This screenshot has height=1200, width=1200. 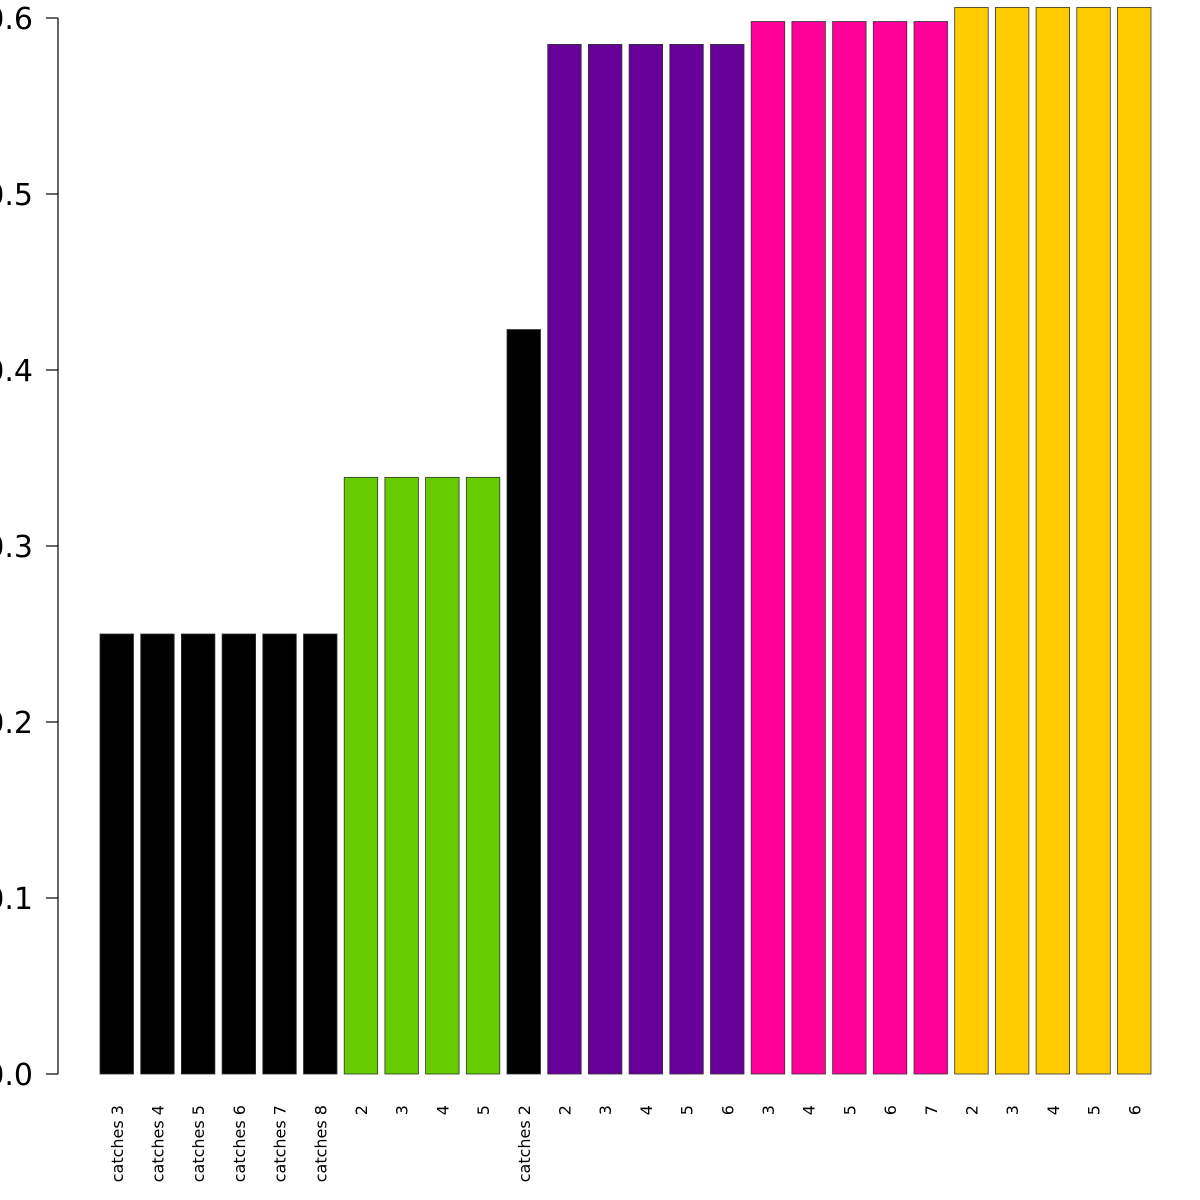 What do you see at coordinates (16, 371) in the screenshot?
I see `y-tick-label: 0.4` at bounding box center [16, 371].